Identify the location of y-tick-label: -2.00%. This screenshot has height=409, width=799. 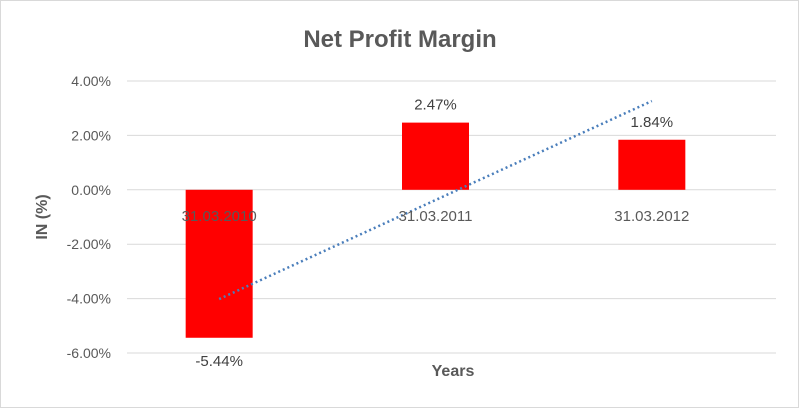
(89, 244).